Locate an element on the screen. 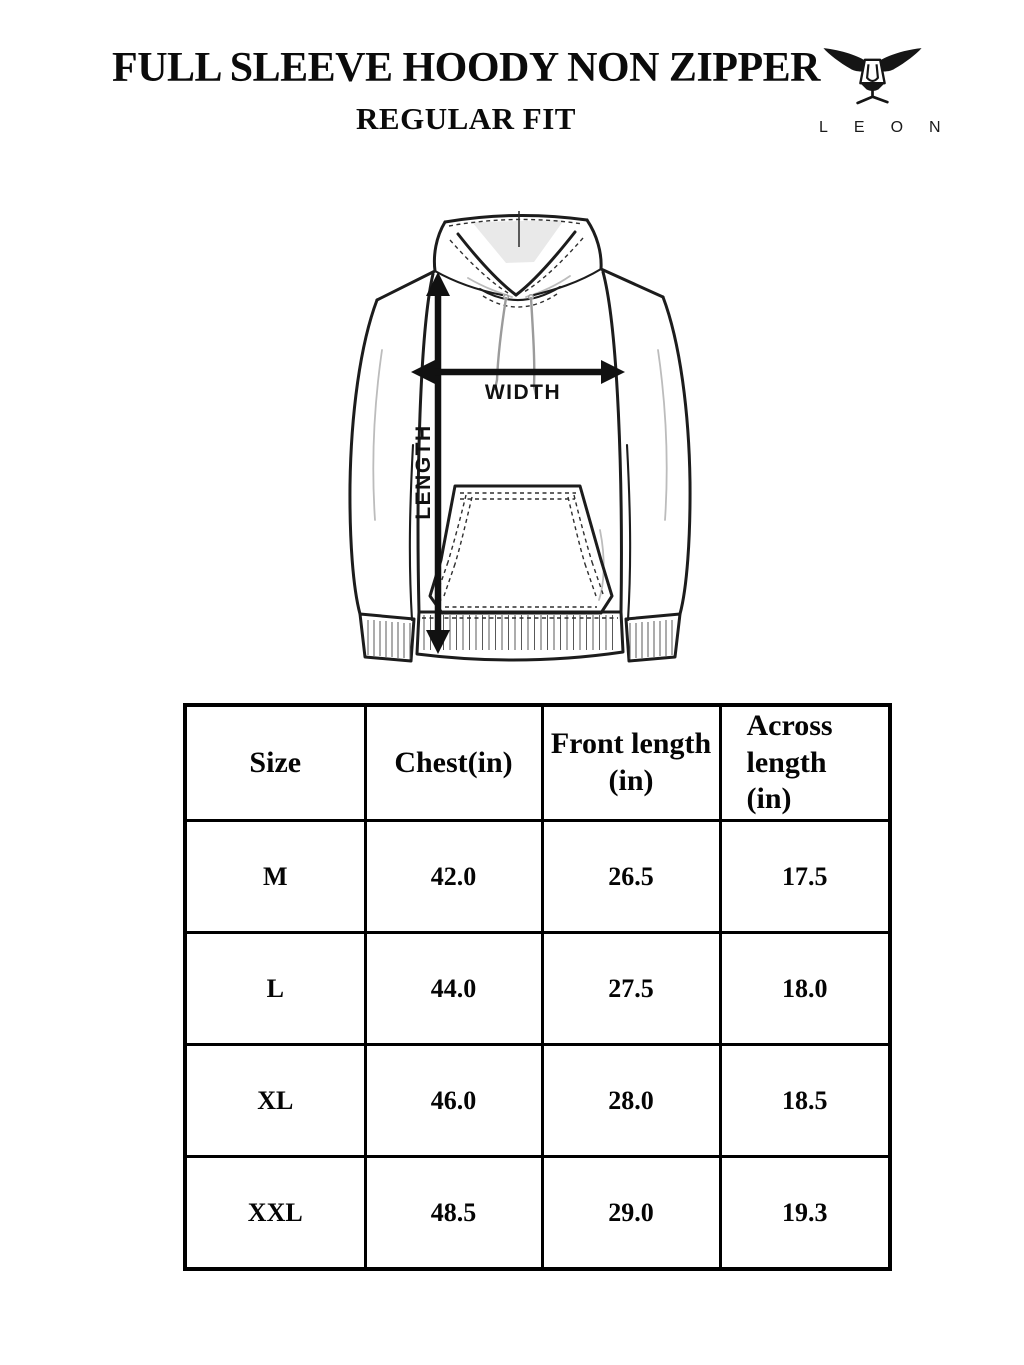 The width and height of the screenshot is (1024, 1365). width-arrow is located at coordinates (518, 372).